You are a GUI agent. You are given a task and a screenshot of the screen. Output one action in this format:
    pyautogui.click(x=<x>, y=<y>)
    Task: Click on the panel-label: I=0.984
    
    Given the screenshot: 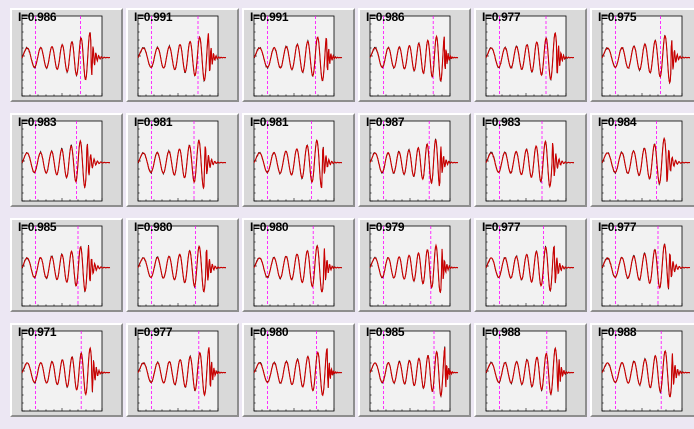 What is the action you would take?
    pyautogui.click(x=617, y=122)
    